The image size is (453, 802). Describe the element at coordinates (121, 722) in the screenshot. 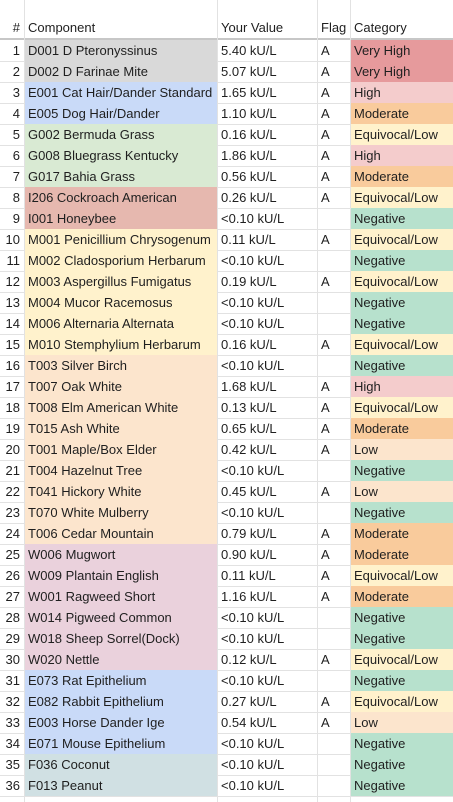

I see `component-cell: E003 Horse Dander Ige` at that location.